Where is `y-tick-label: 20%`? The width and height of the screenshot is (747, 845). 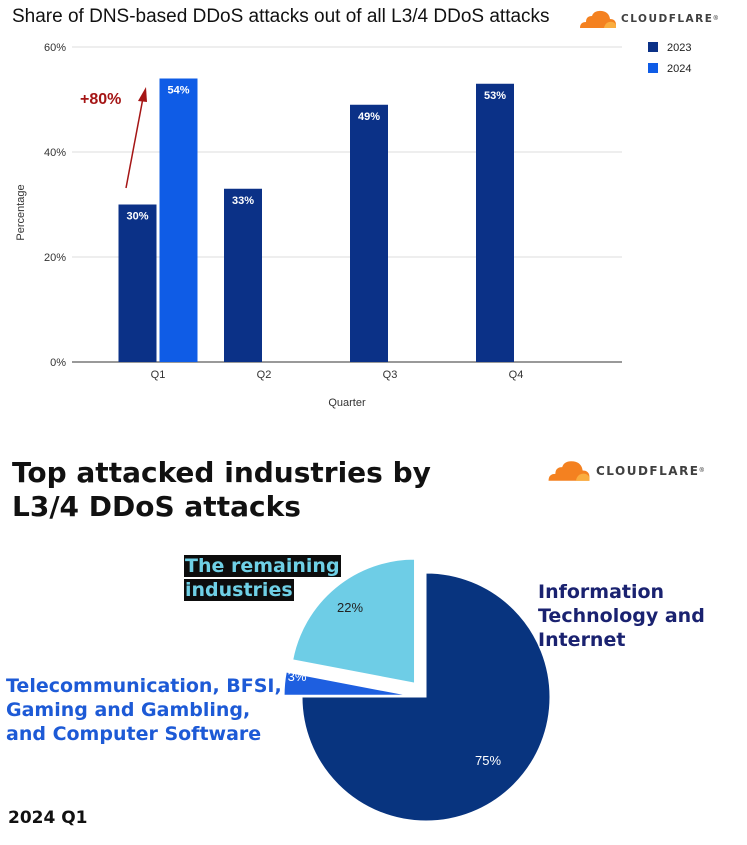
y-tick-label: 20% is located at coordinates (55, 258).